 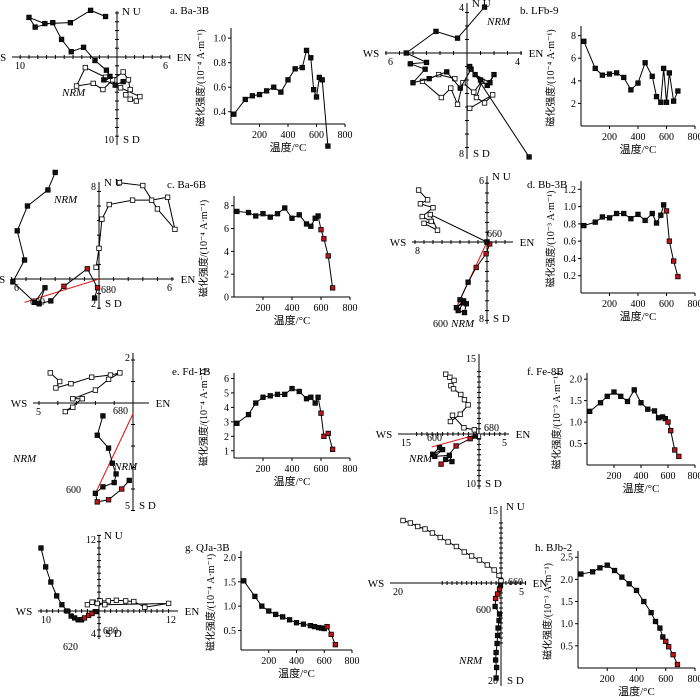 I want to click on y-tick-label: 3, so click(x=226, y=422).